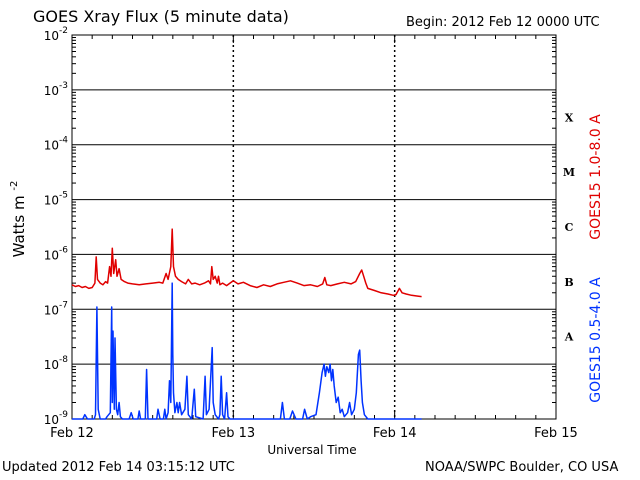 Image resolution: width=640 pixels, height=480 pixels. Describe the element at coordinates (569, 172) in the screenshot. I see `flare-class-label: M` at that location.